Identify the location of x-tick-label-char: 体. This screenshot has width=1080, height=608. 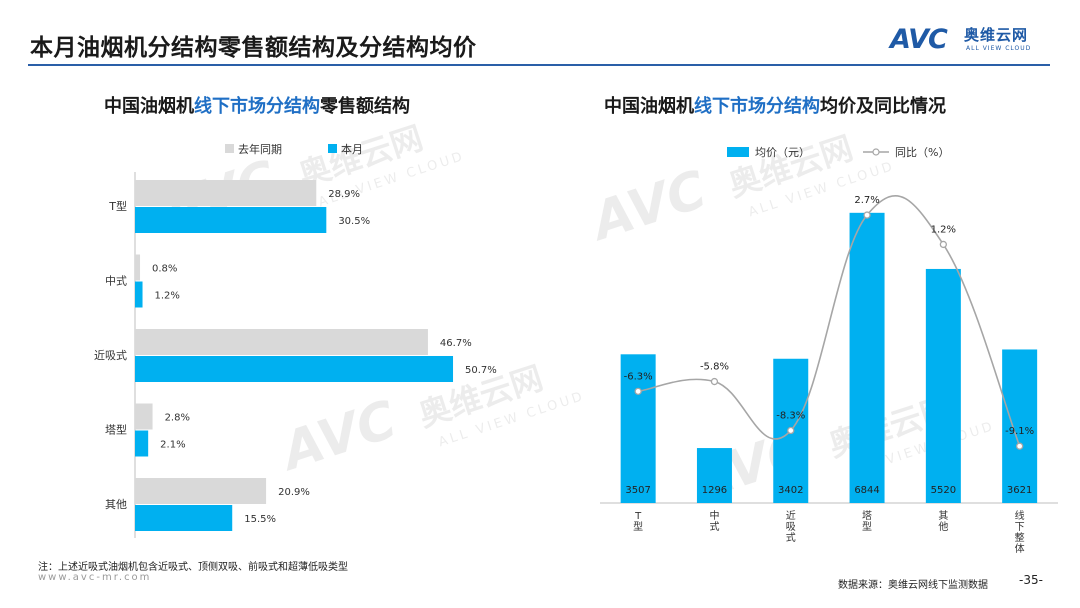
(1020, 549).